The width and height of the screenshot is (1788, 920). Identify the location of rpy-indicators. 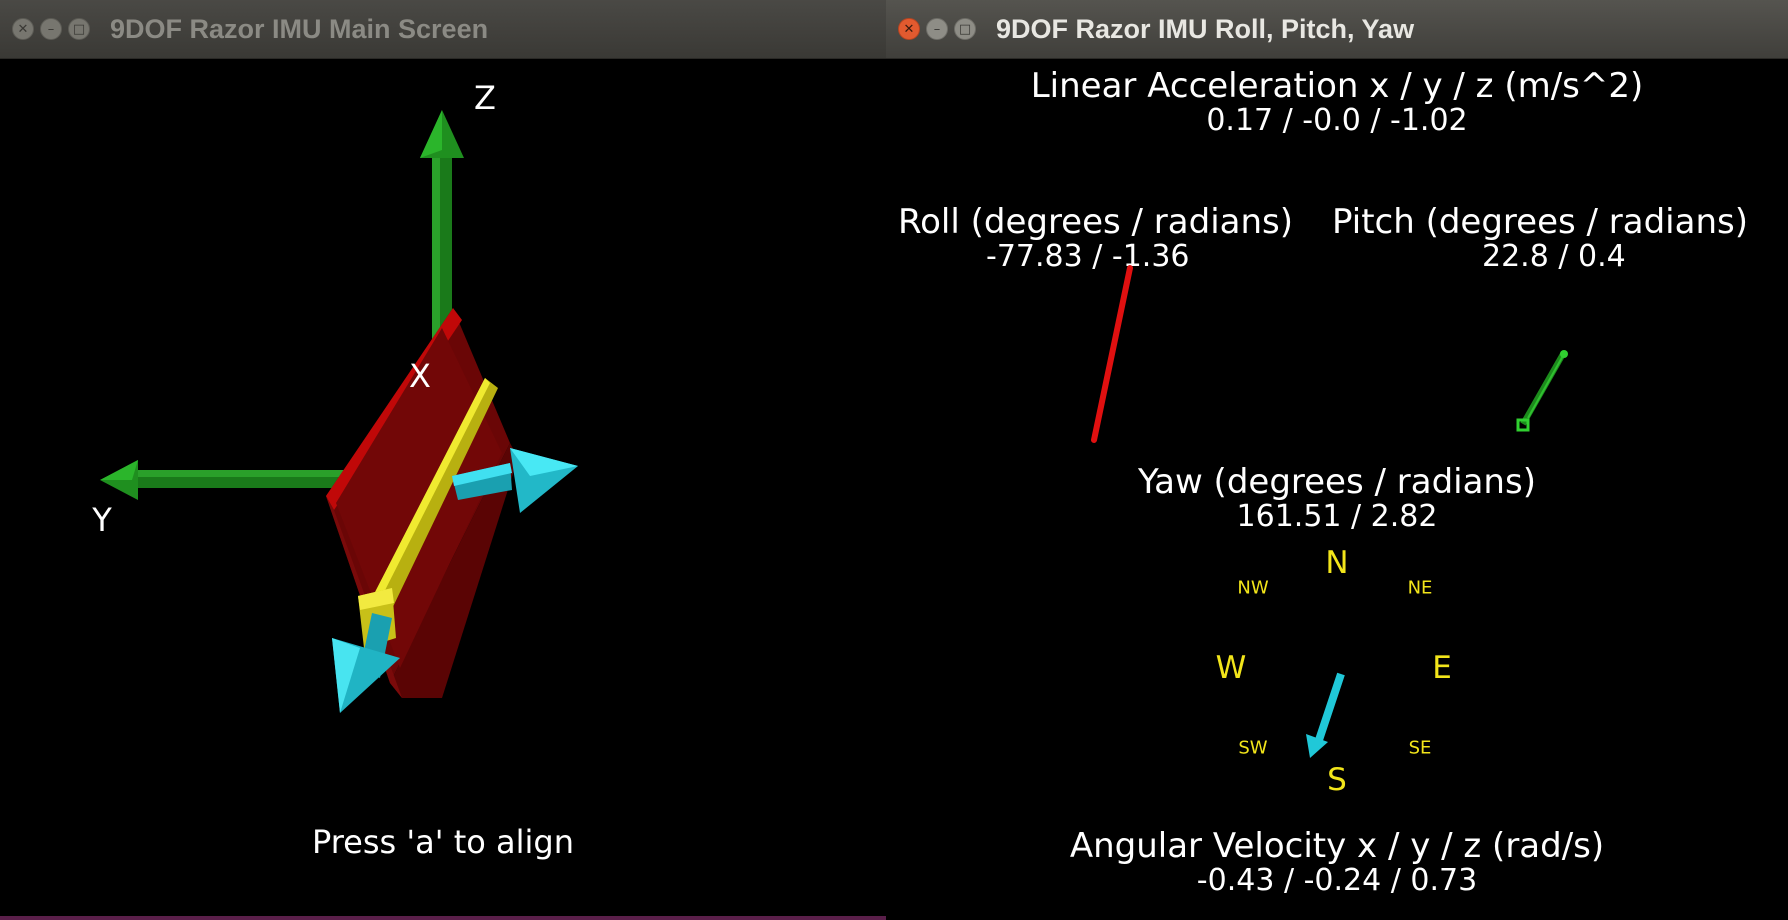
(1329, 511).